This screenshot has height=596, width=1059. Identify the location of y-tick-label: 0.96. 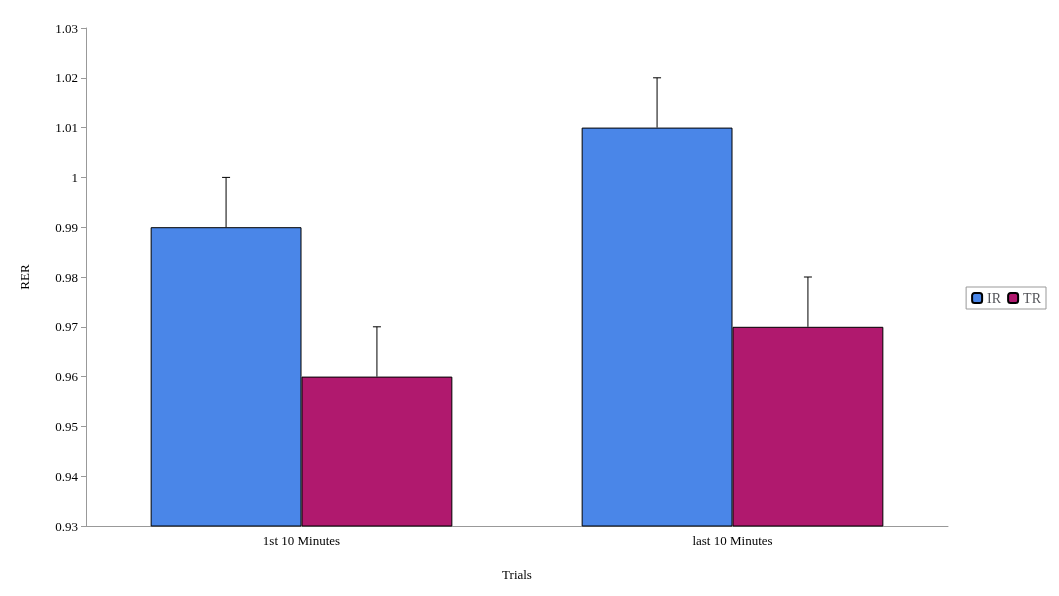
(67, 377).